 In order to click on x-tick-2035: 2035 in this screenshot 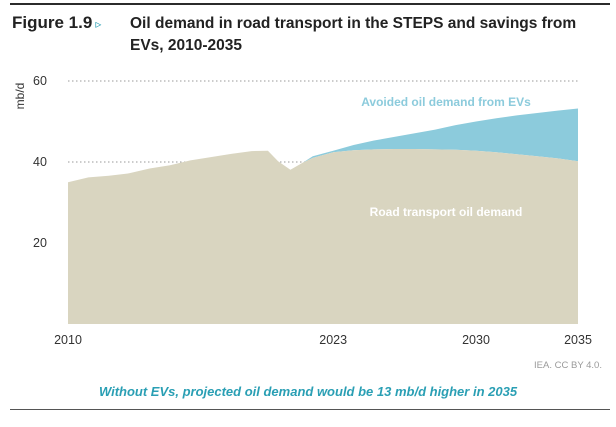, I will do `click(578, 340)`.